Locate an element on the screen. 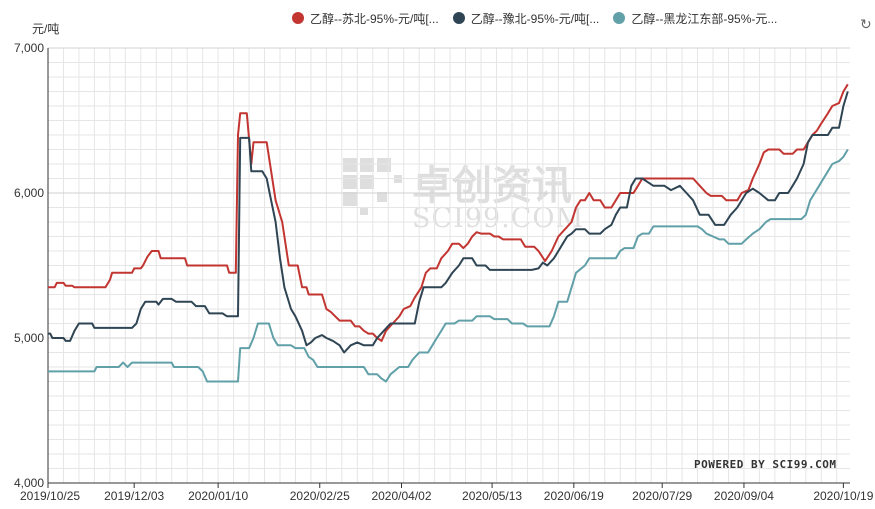 This screenshot has height=509, width=875. powered-by-label: POWERED BY SCI99.COM is located at coordinates (765, 464).